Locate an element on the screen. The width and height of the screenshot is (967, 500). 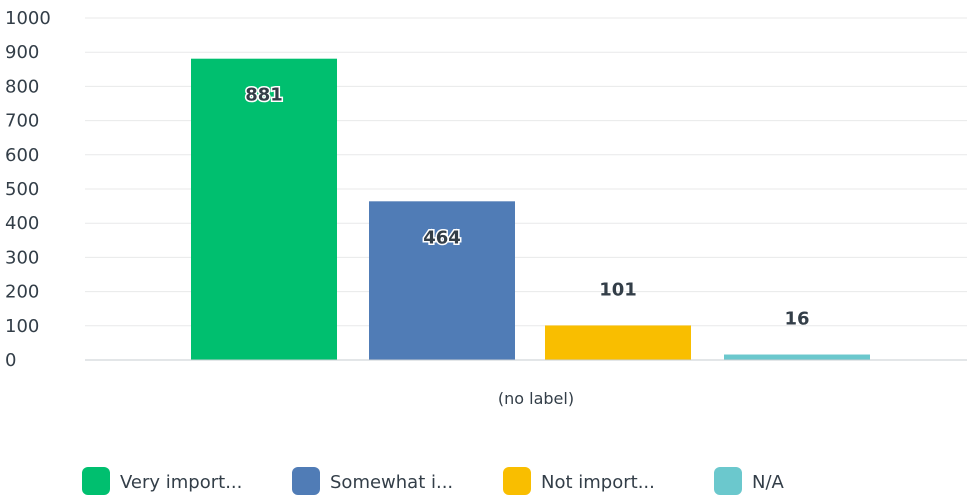
y-tick-label: 800 is located at coordinates (22, 86).